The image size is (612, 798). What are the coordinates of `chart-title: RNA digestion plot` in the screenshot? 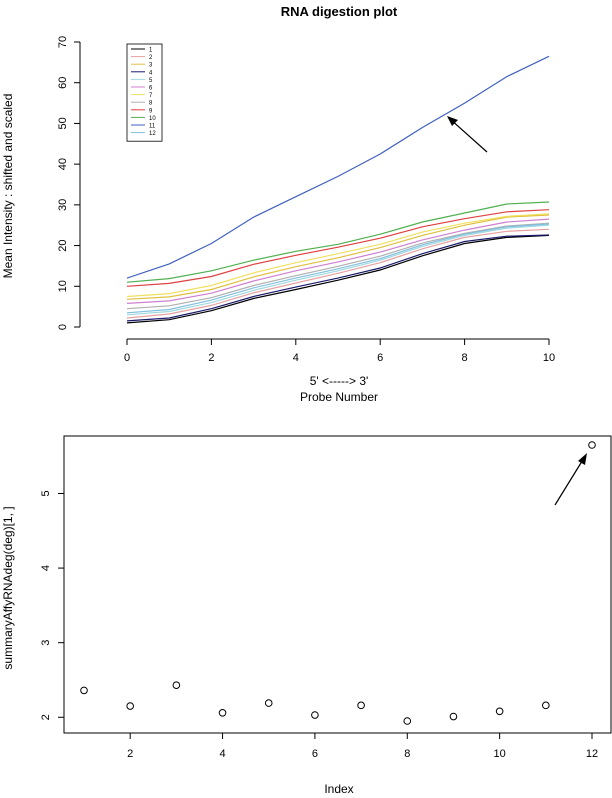 It's located at (339, 11).